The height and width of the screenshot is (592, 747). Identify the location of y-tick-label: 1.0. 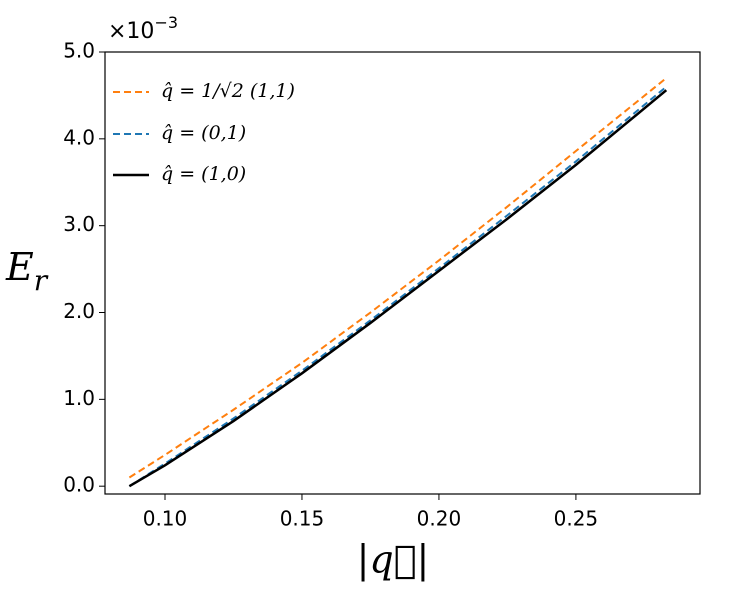
(79, 398).